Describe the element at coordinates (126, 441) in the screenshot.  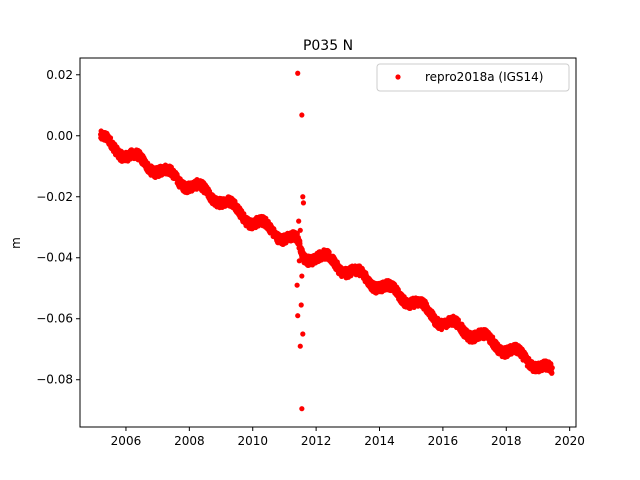
I see `x-tick-label: 2006` at that location.